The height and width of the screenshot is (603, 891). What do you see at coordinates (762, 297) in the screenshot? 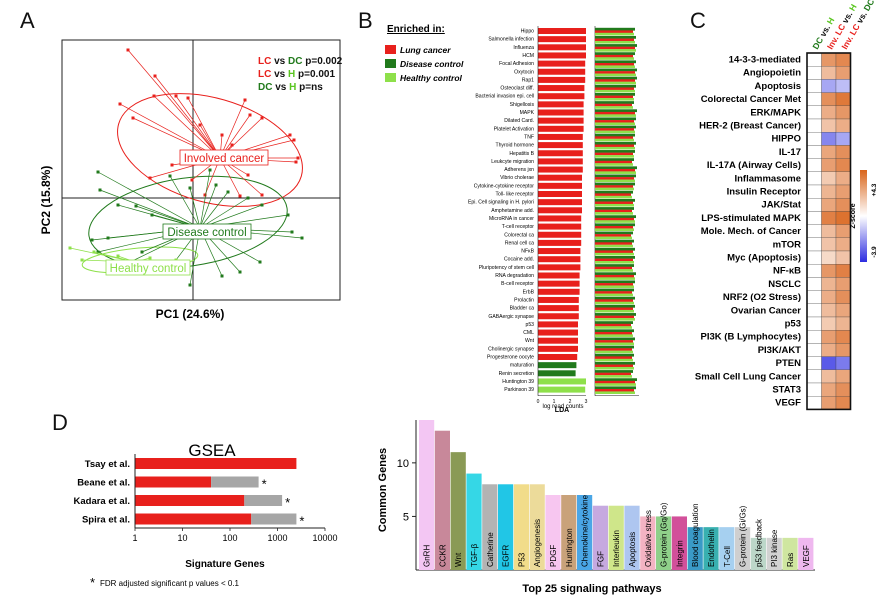
I see `heatmap-row-label: NRF2 (O2 Stress)` at bounding box center [762, 297].